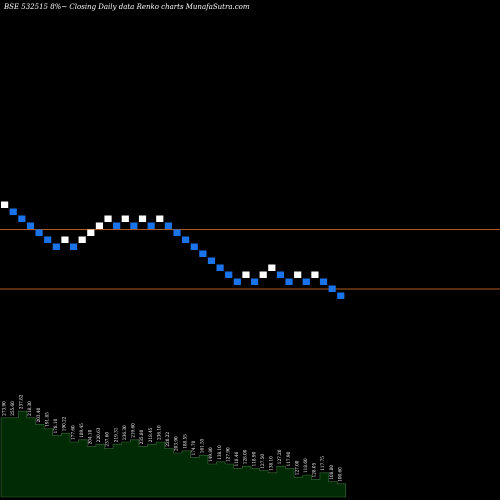  What do you see at coordinates (72, 432) in the screenshot?
I see `brick-value-label: 177.60` at bounding box center [72, 432].